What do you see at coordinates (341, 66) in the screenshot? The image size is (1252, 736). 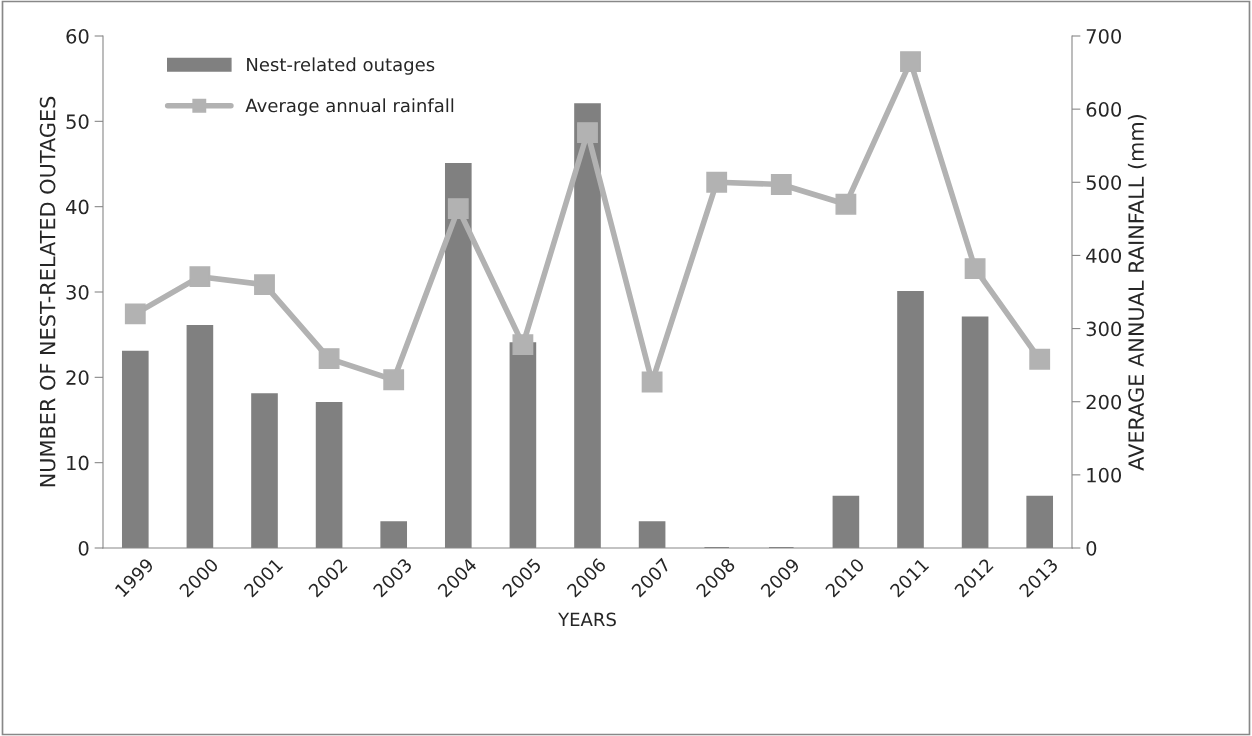 I see `legend-label: Nest-related outages` at bounding box center [341, 66].